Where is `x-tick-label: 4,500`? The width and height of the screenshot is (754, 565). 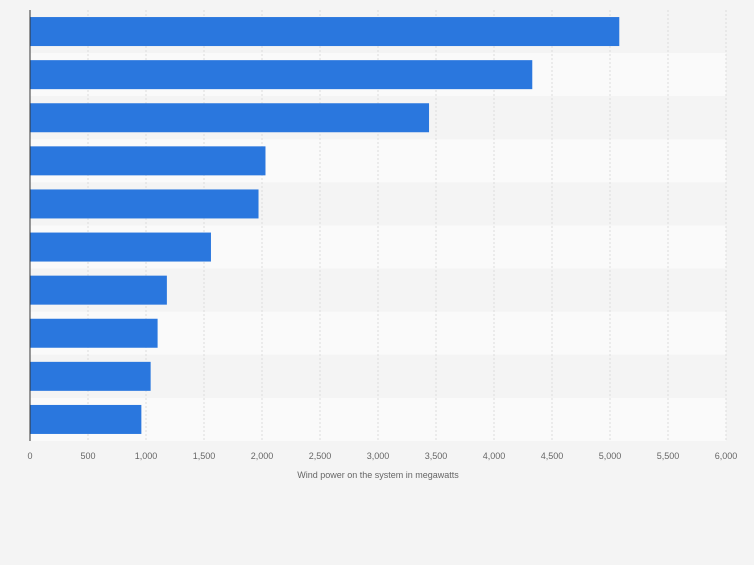 x-tick-label: 4,500 is located at coordinates (552, 456).